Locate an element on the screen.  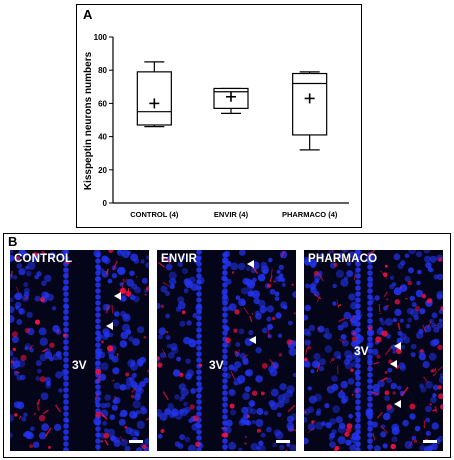
box-iqr is located at coordinates (310, 104).